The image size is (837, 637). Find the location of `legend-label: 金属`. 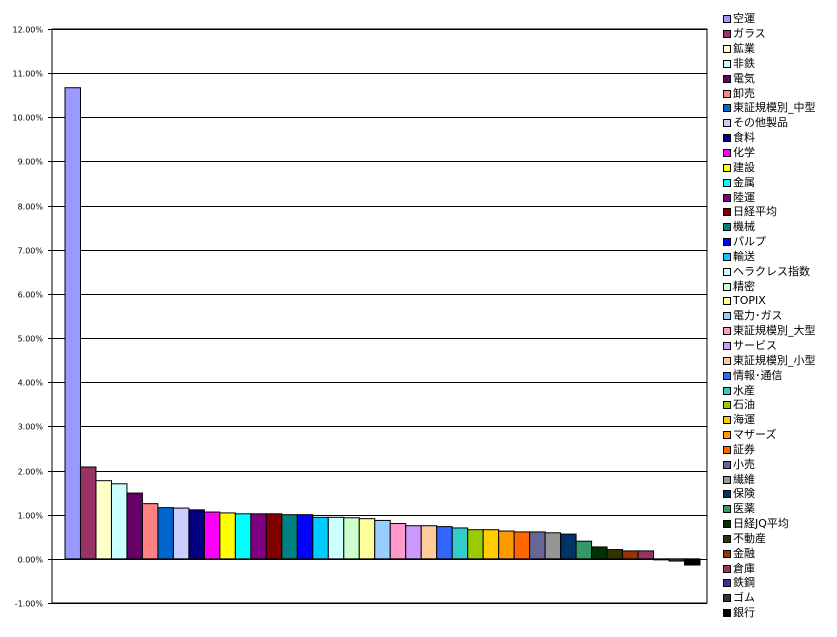

legend-label: 金属 is located at coordinates (744, 182).